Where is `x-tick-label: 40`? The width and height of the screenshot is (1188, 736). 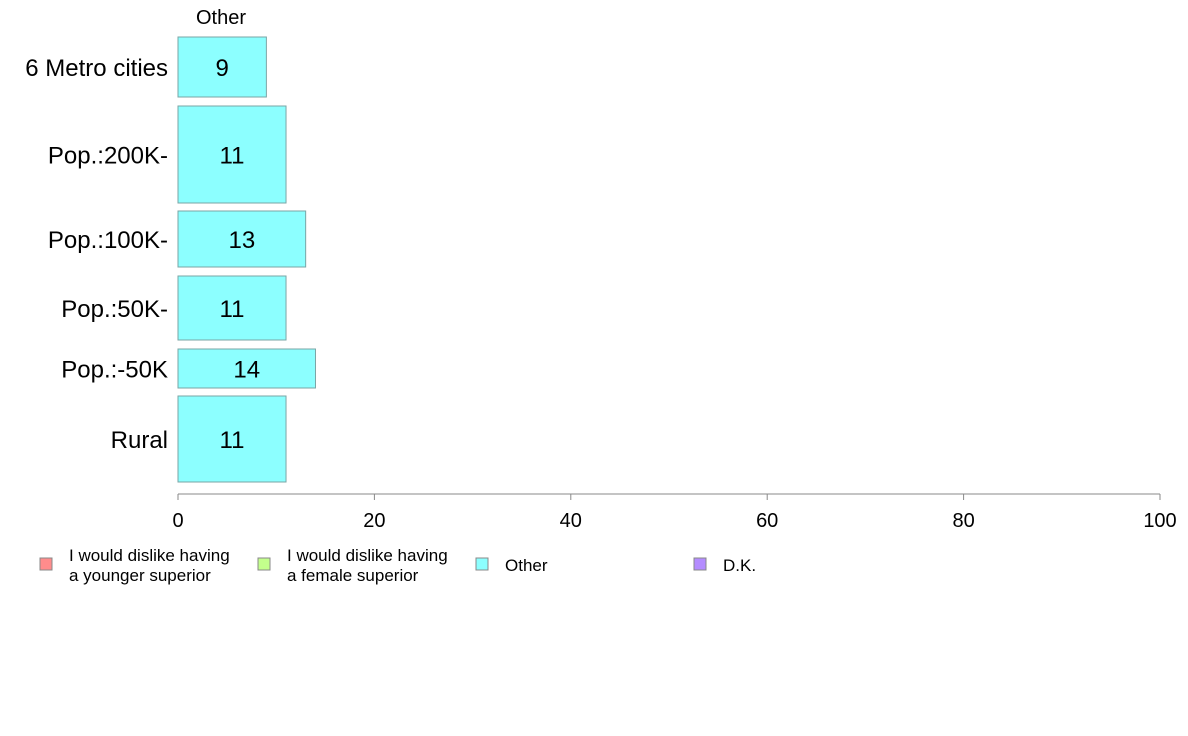 x-tick-label: 40 is located at coordinates (571, 521).